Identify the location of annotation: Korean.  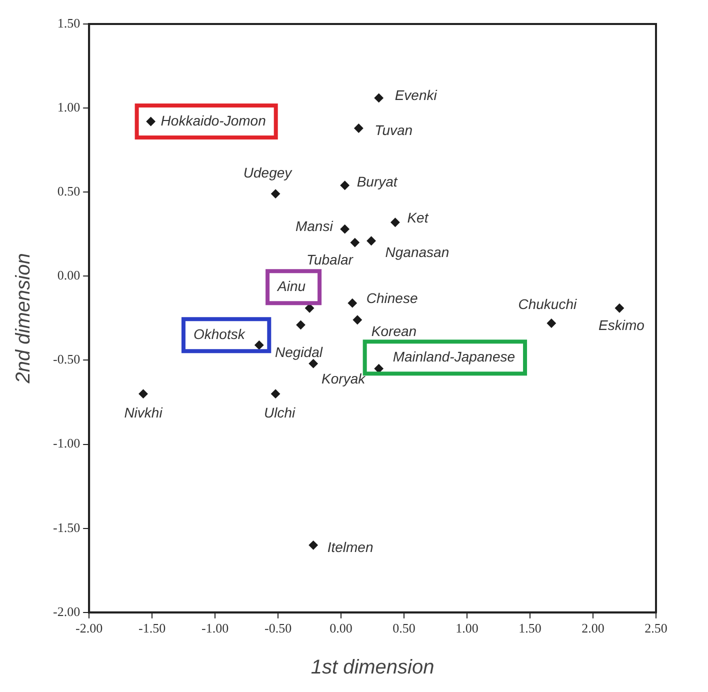
(394, 330).